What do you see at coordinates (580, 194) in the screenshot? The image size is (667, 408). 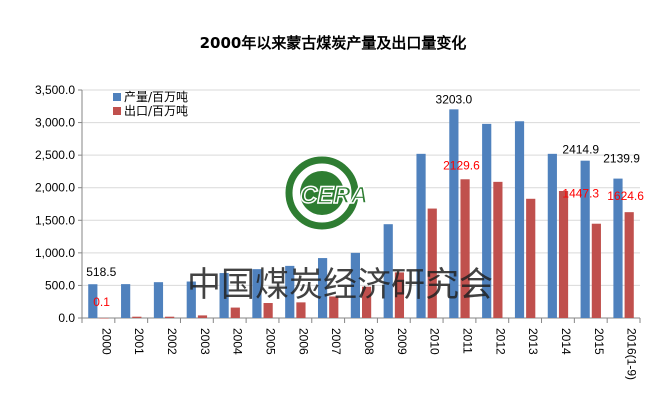 I see `data-label: 1447.3` at bounding box center [580, 194].